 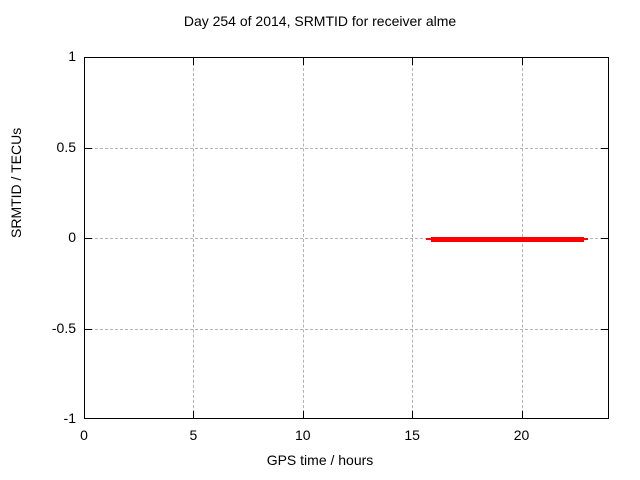 What do you see at coordinates (521, 435) in the screenshot?
I see `x-tick-label: 20` at bounding box center [521, 435].